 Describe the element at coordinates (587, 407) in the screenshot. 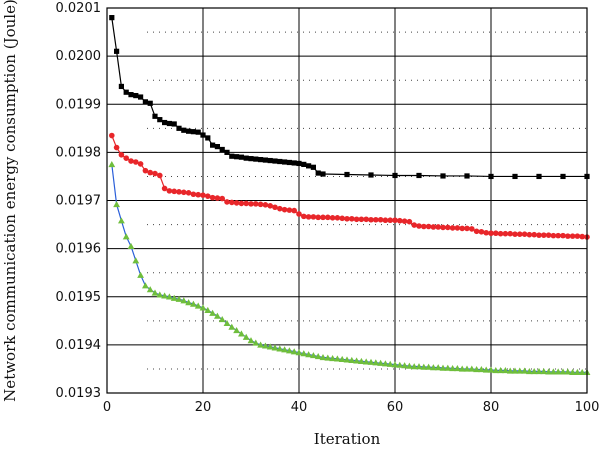

I see `x-tick-label: 100` at that location.